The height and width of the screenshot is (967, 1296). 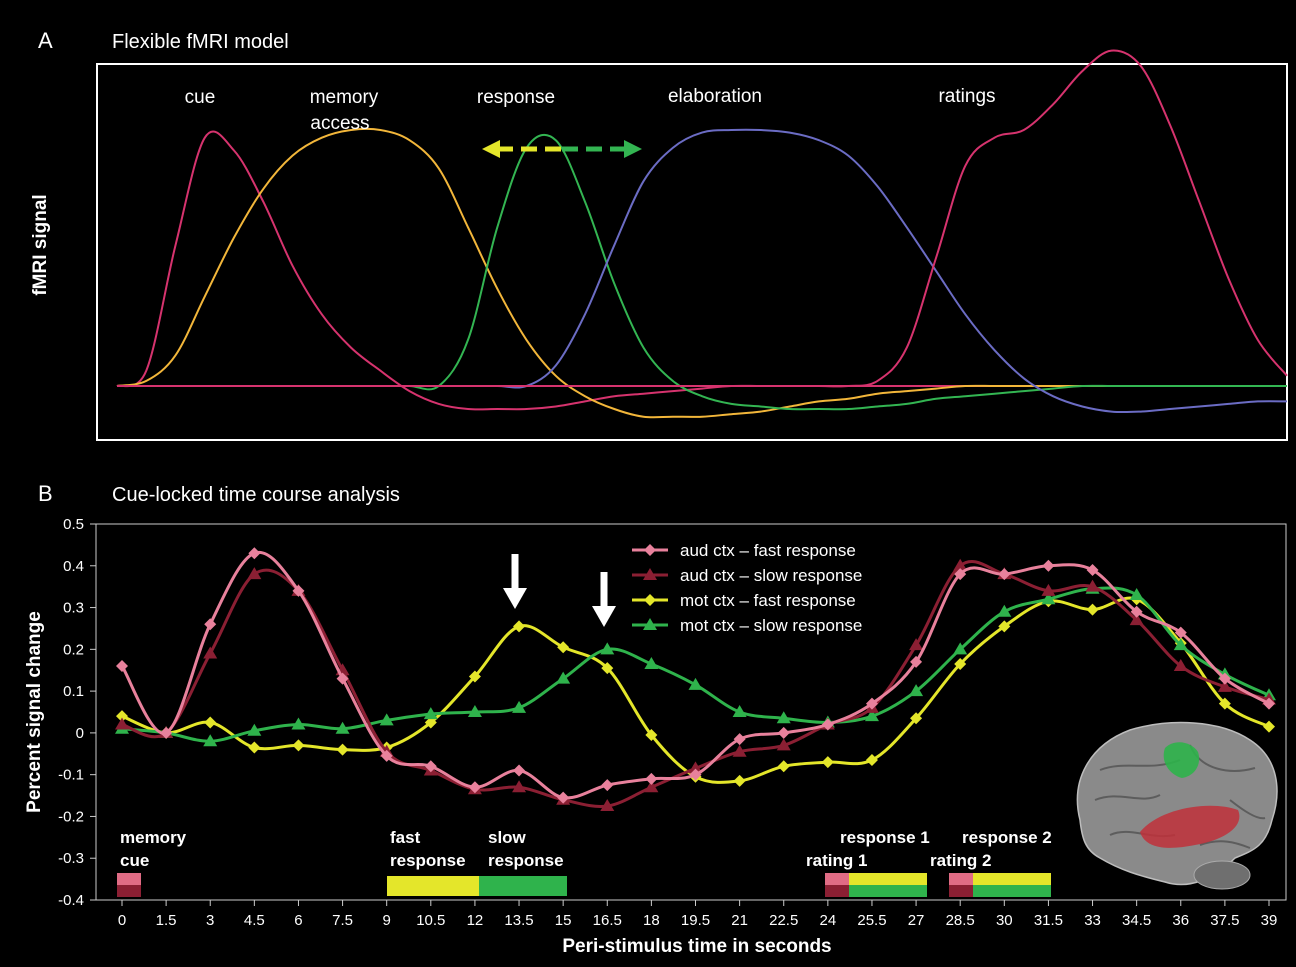 What do you see at coordinates (1177, 805) in the screenshot?
I see `brain-image` at bounding box center [1177, 805].